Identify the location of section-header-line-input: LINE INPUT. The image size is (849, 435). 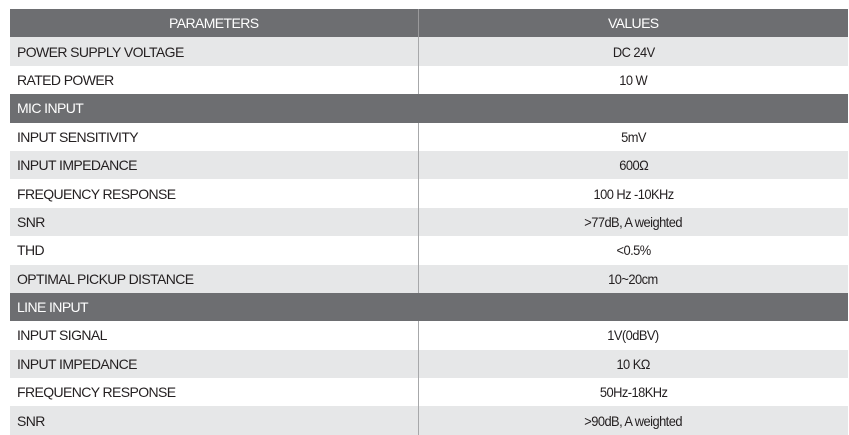
(429, 307).